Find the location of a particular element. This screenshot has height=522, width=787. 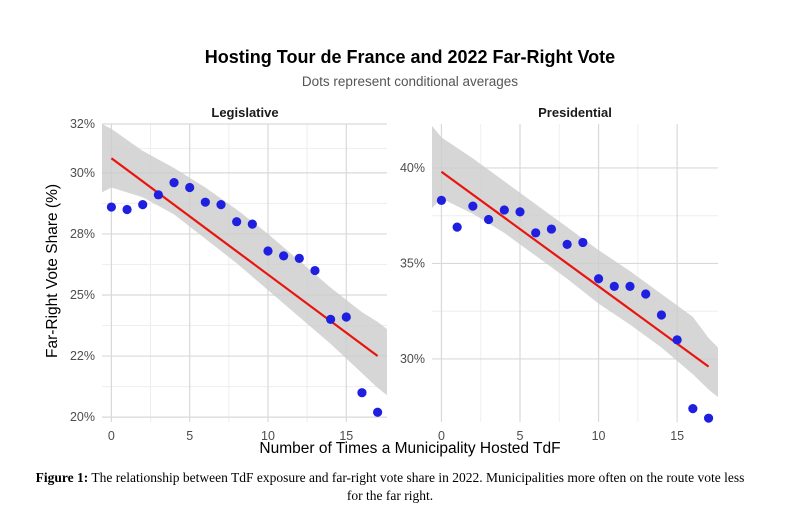

chart-subtitle: Dots represent conditional averages is located at coordinates (410, 81).